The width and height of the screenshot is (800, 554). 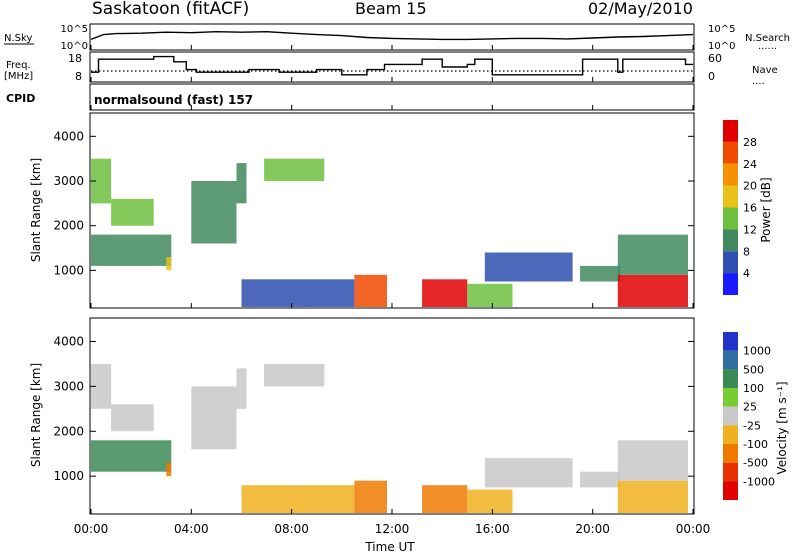 What do you see at coordinates (750, 229) in the screenshot?
I see `power-colorbar-tick: 12` at bounding box center [750, 229].